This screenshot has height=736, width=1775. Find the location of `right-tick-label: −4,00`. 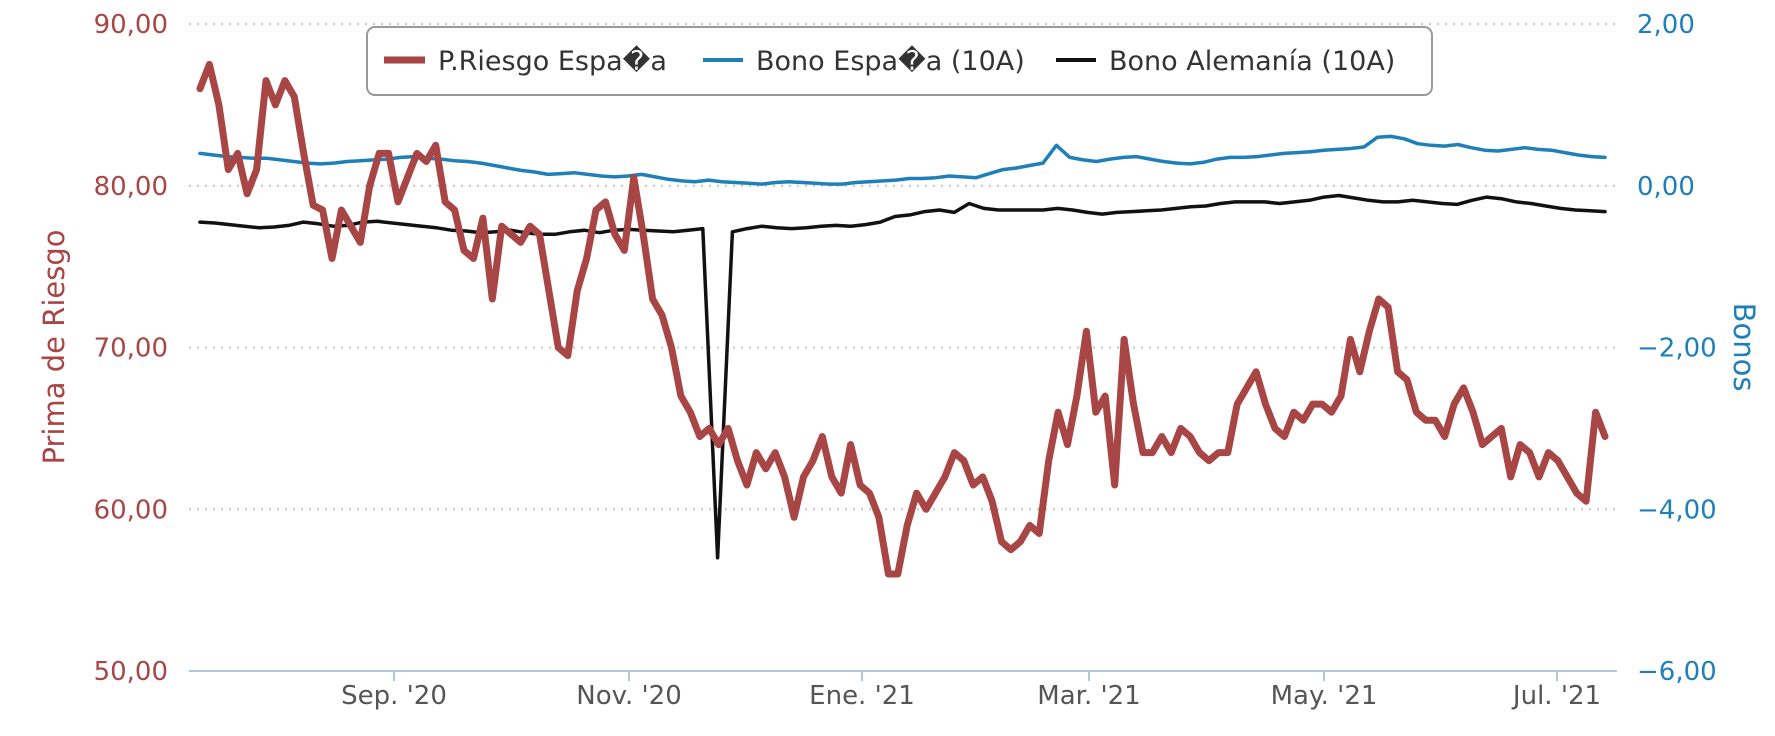

right-tick-label: −4,00 is located at coordinates (1677, 510).